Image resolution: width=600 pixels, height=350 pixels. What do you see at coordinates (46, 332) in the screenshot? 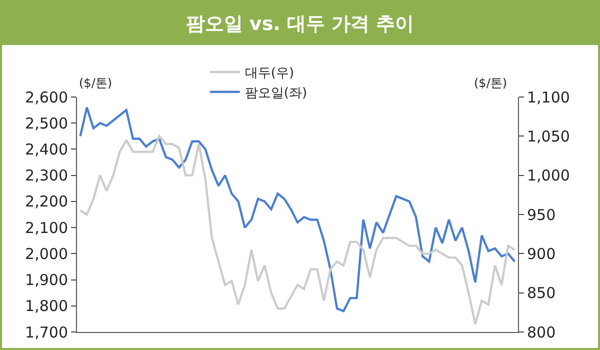
I see `y-tick-label: 1,700` at bounding box center [46, 332].